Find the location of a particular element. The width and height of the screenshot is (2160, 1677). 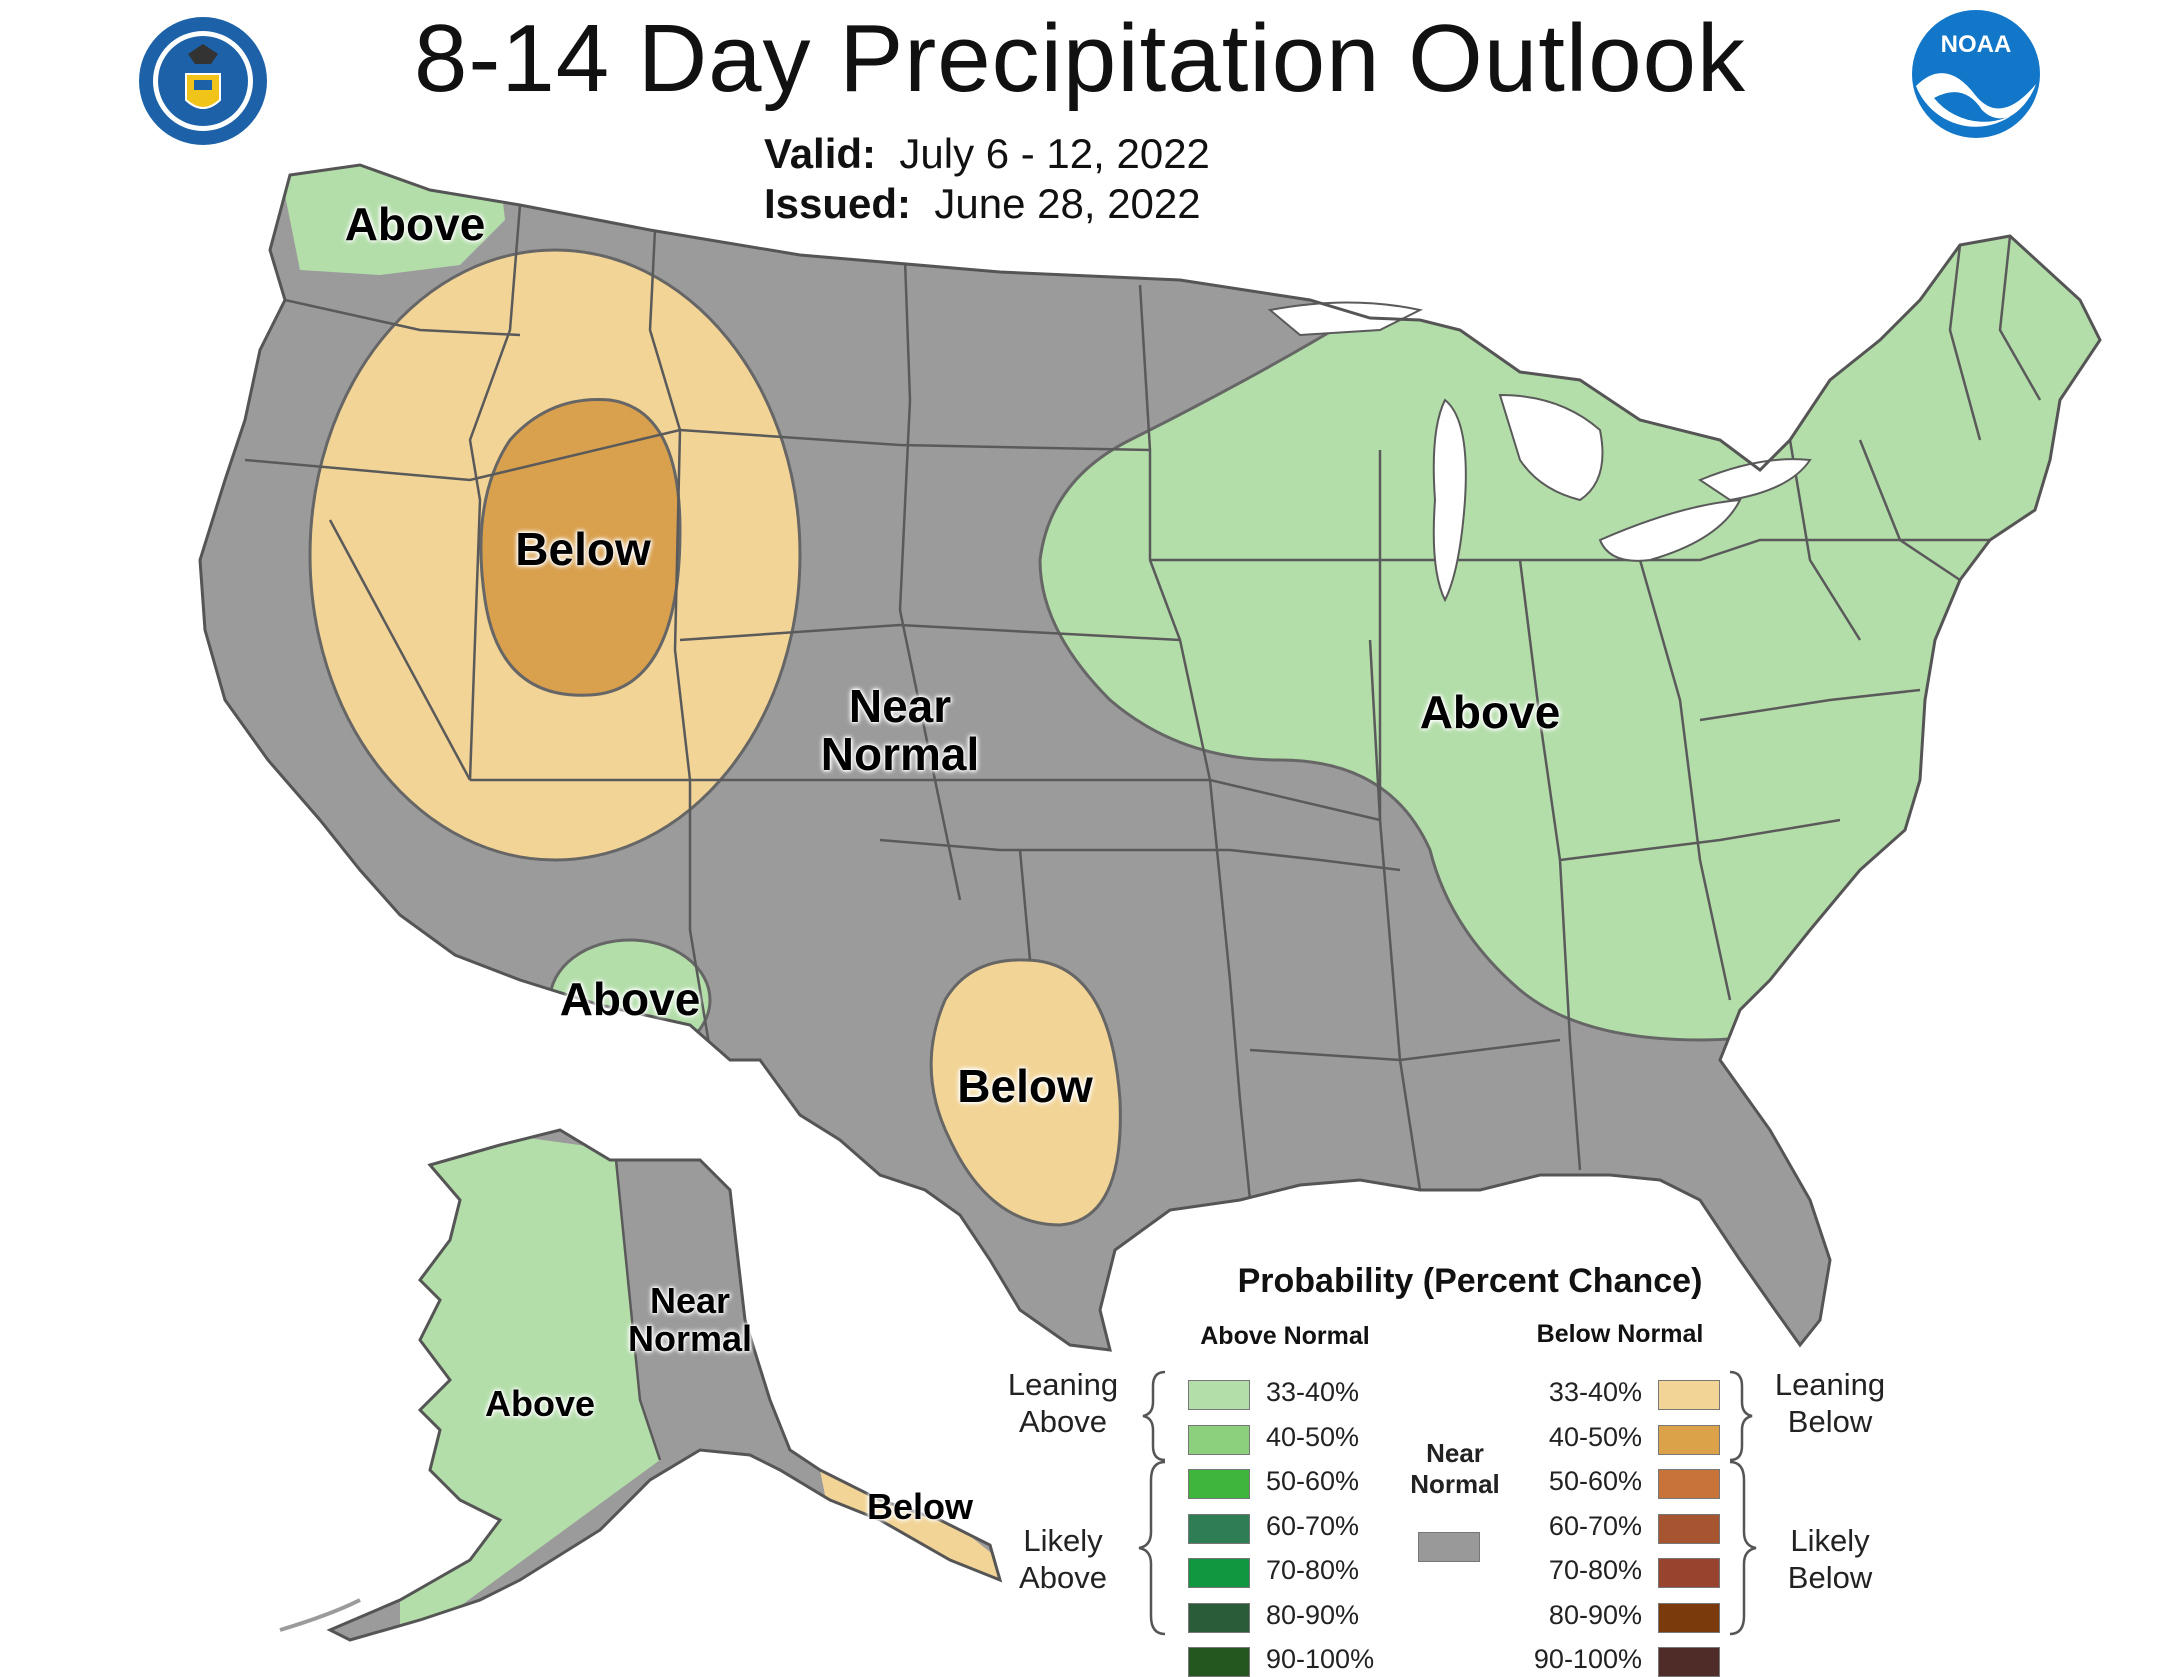

legend-below-range: 60-70% is located at coordinates (1595, 1525).